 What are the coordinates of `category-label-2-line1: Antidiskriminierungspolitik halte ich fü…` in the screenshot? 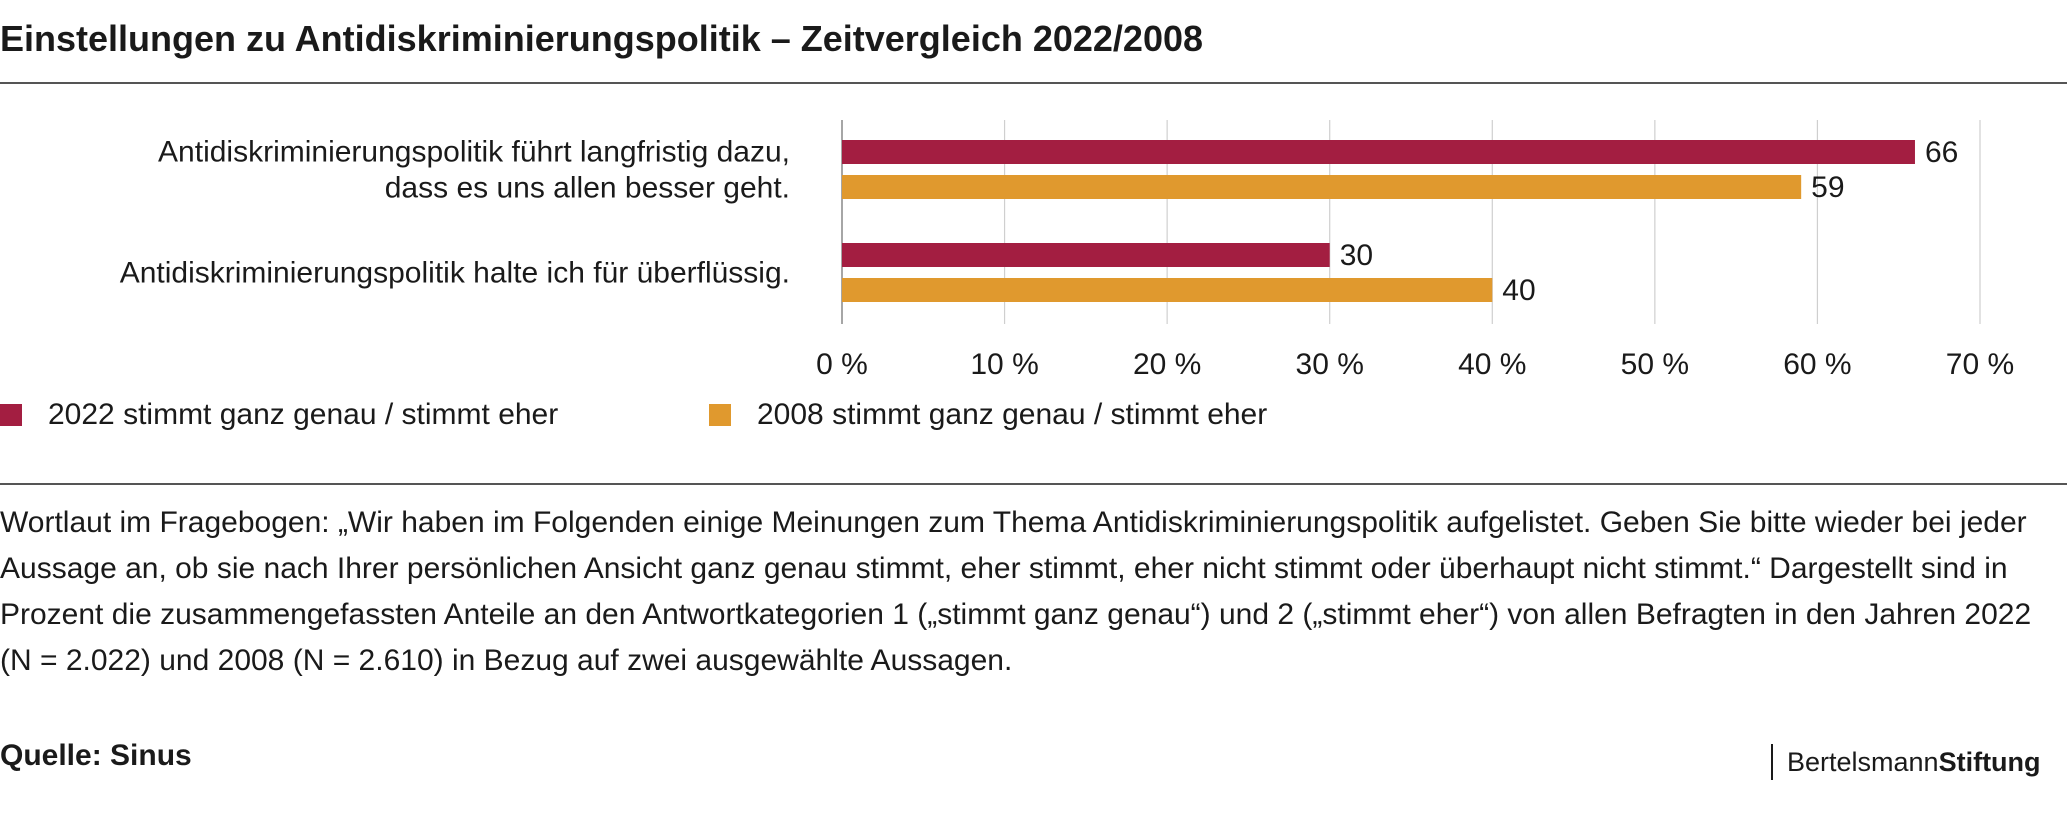 It's located at (455, 273).